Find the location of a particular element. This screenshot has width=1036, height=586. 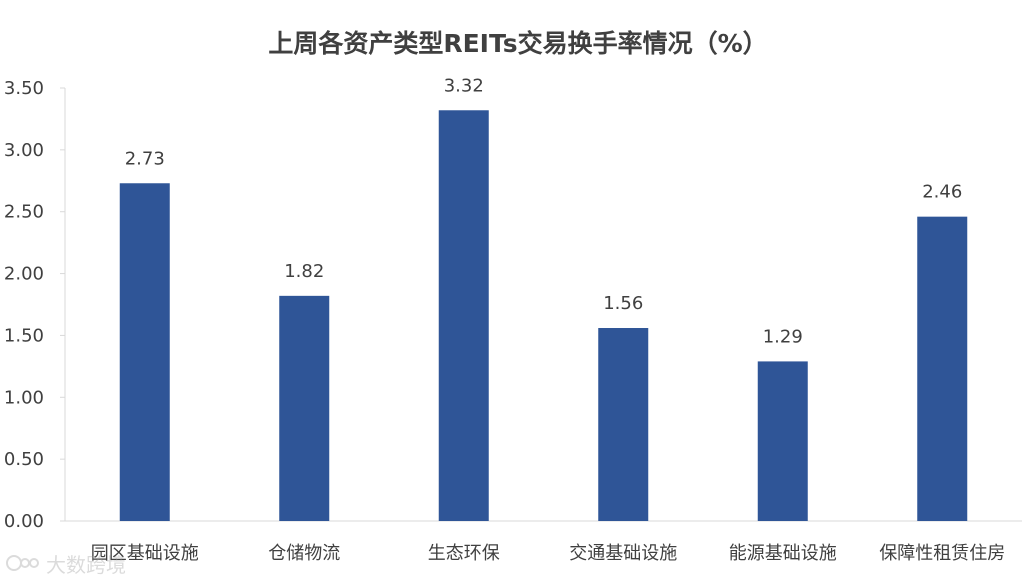

data-label: 2.46 is located at coordinates (942, 192).